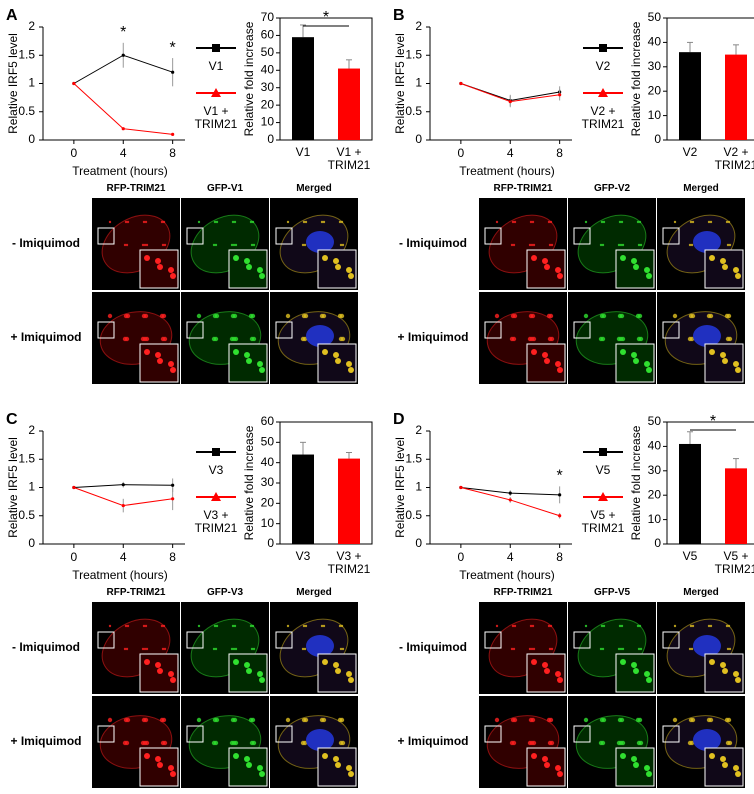 The image size is (754, 794). I want to click on legend-label: V1 + TRIM21, so click(216, 117).